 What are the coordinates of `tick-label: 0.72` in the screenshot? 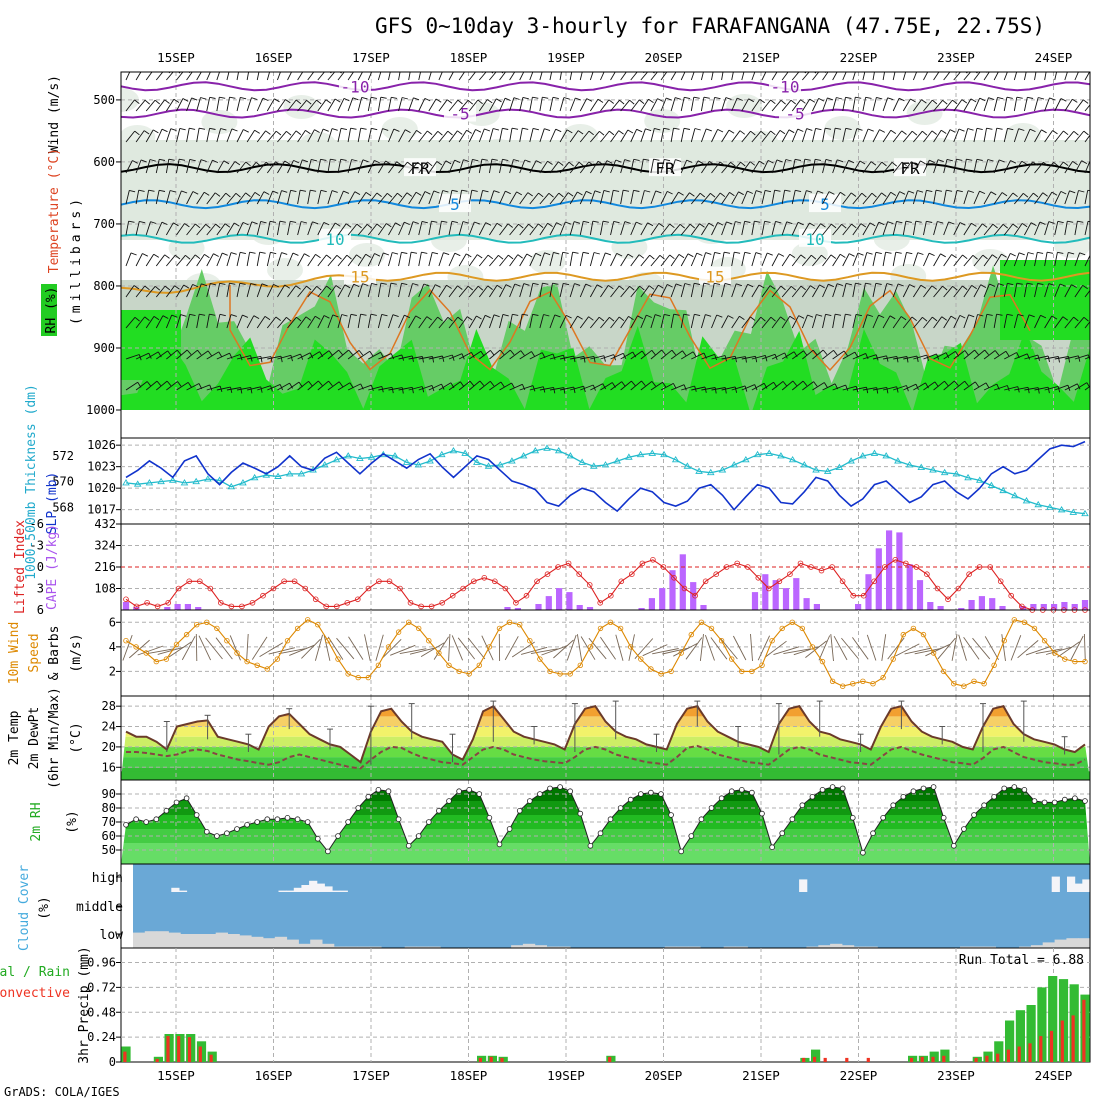 It's located at (101, 987).